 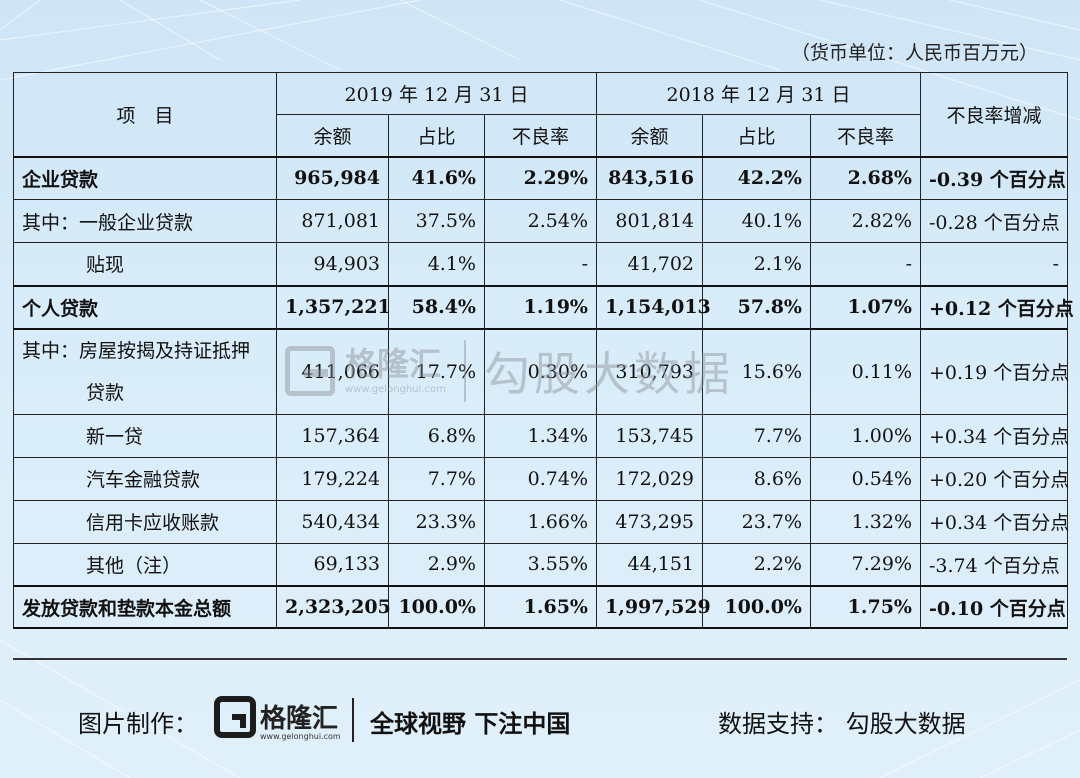 What do you see at coordinates (914, 53) in the screenshot?
I see `currency-unit-note: （货币单位：人民币百万元）` at bounding box center [914, 53].